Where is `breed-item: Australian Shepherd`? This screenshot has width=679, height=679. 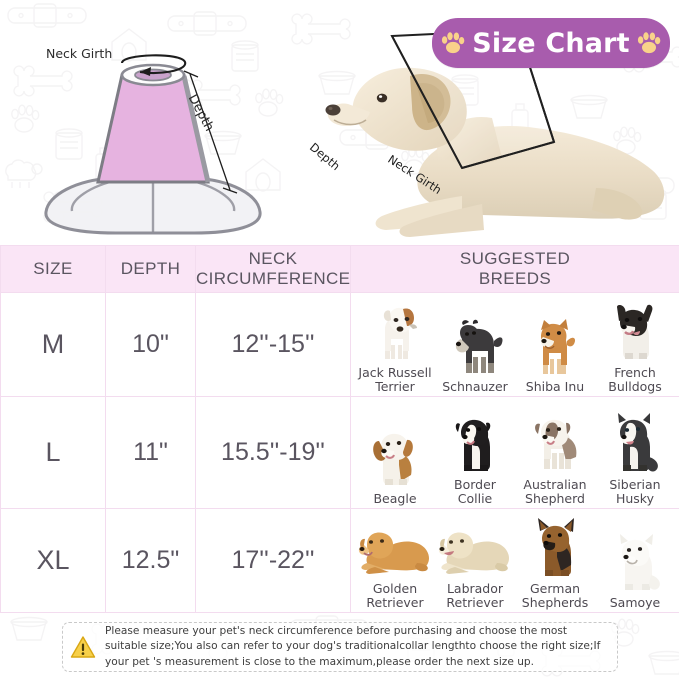 breed-item: Australian Shepherd is located at coordinates (555, 452).